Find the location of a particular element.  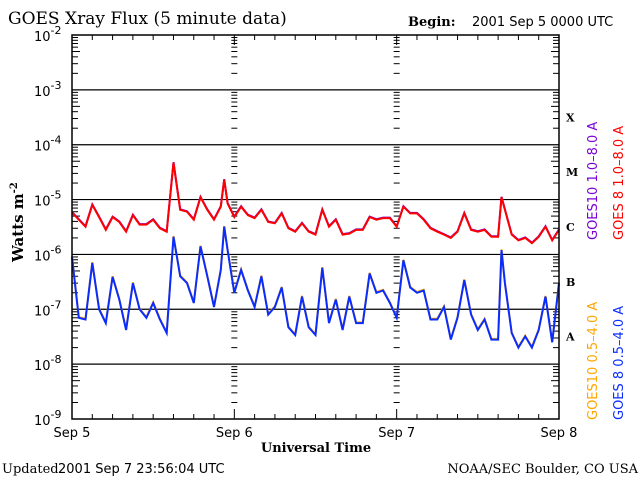

y-tick-label: 10⁻² is located at coordinates (48, 34).